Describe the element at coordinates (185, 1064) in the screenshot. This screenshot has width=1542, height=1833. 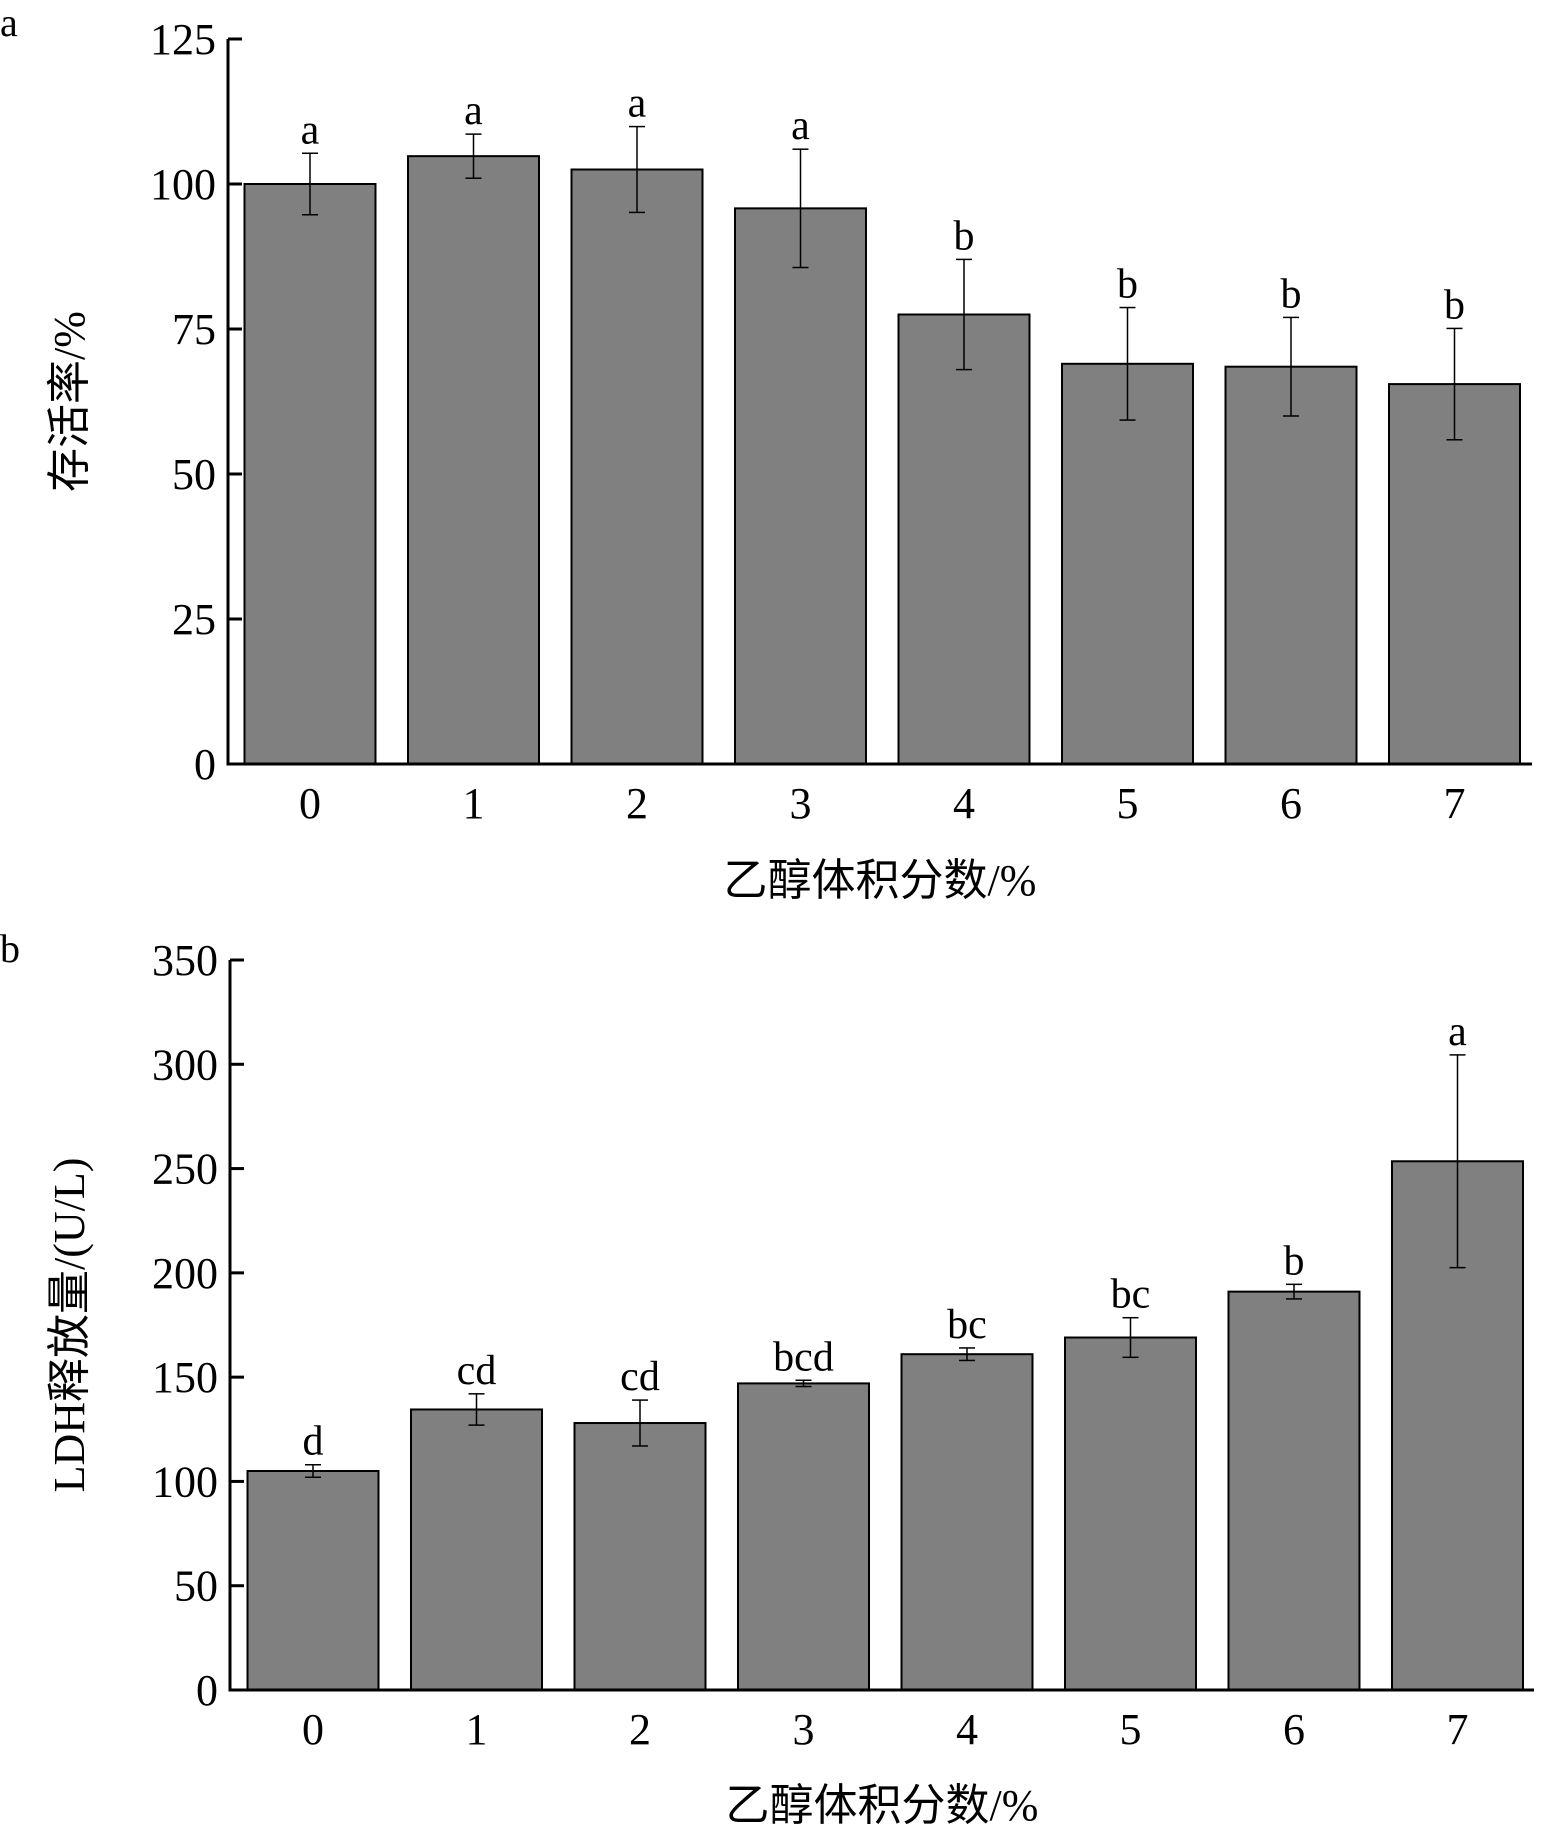
I see `y-tick-label: 300` at that location.